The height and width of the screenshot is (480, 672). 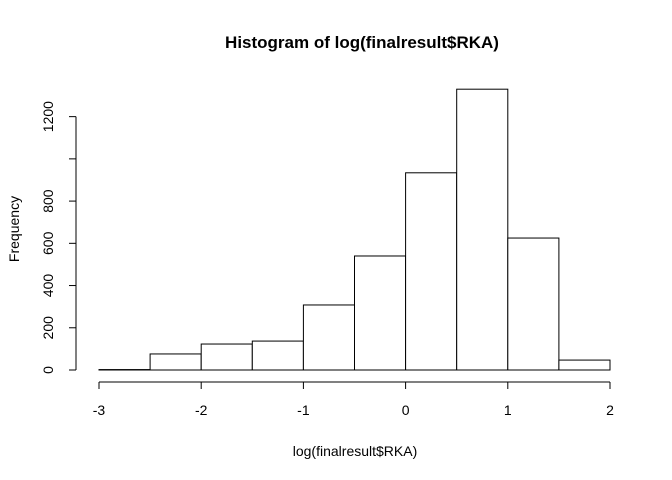 What do you see at coordinates (48, 370) in the screenshot?
I see `y-tick-label: 0` at bounding box center [48, 370].